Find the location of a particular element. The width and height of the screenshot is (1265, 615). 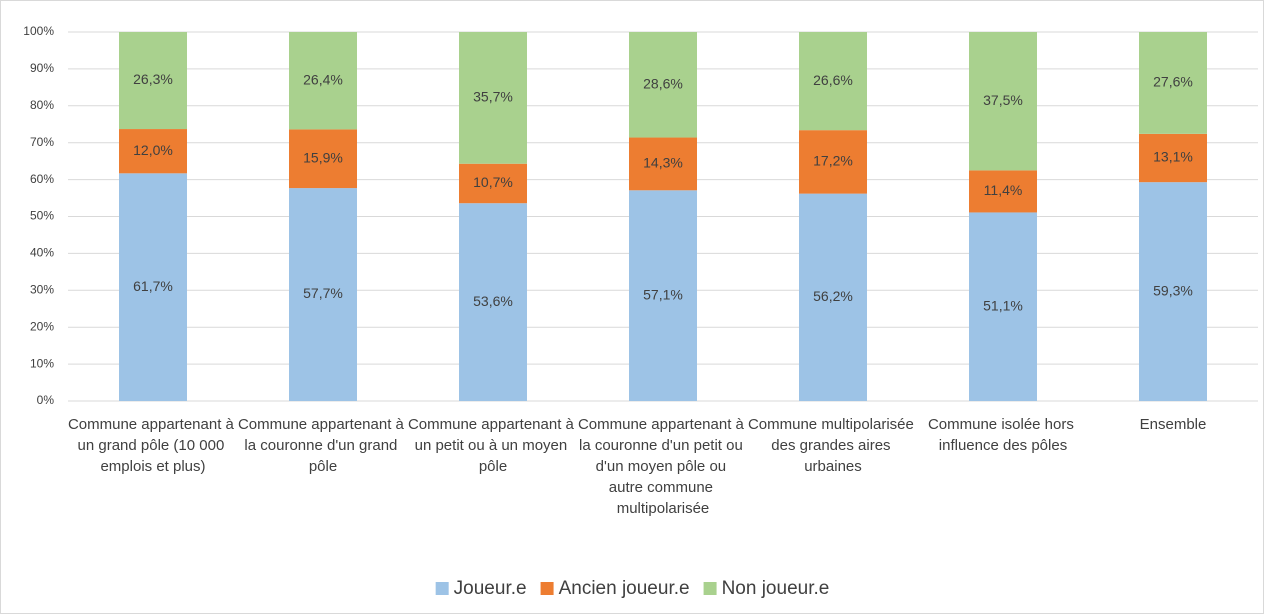

data-label: 37,5% is located at coordinates (1003, 100).